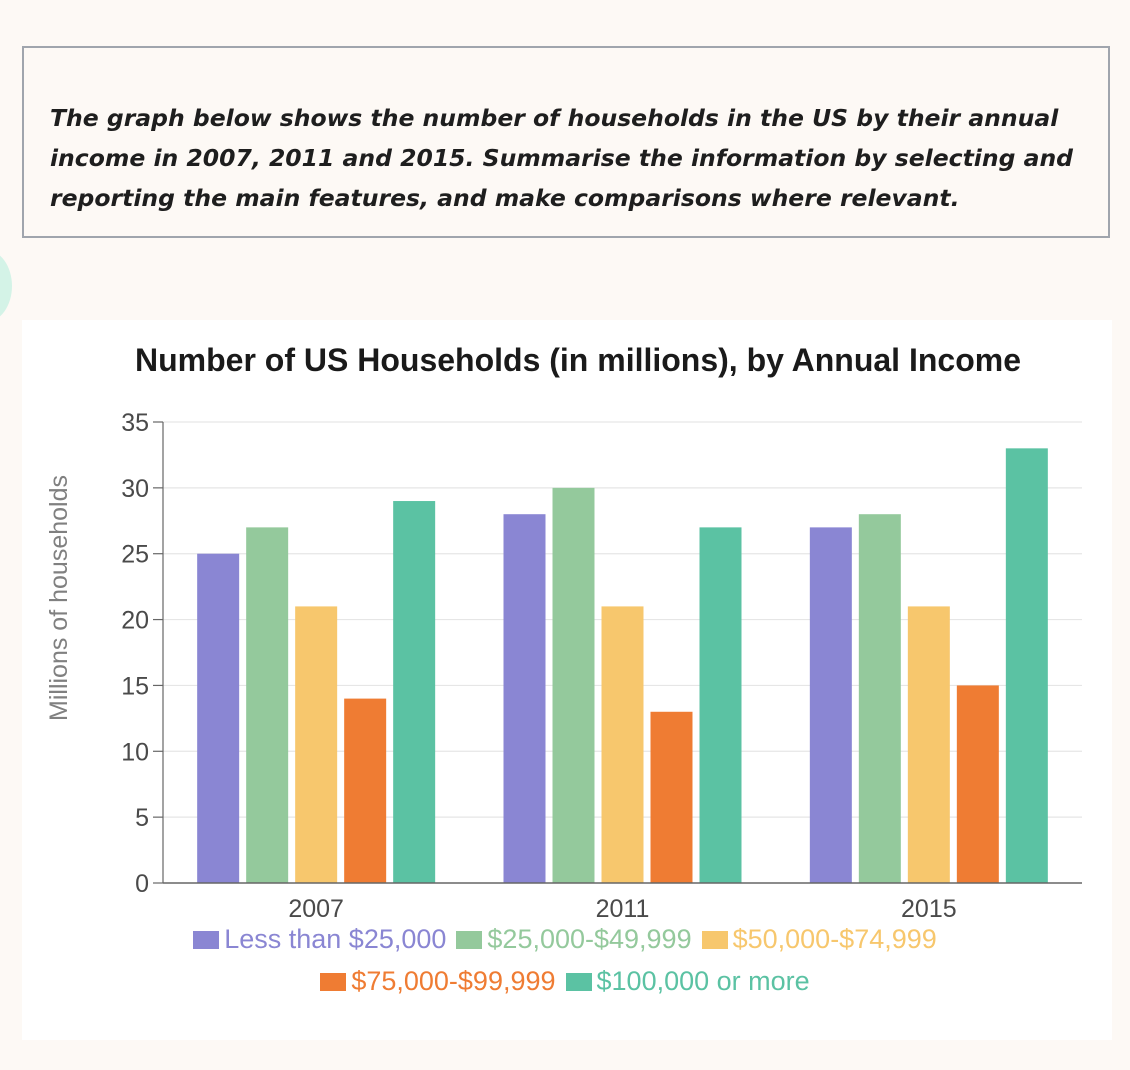 The height and width of the screenshot is (1070, 1130). I want to click on y-tick-label: 35, so click(135, 423).